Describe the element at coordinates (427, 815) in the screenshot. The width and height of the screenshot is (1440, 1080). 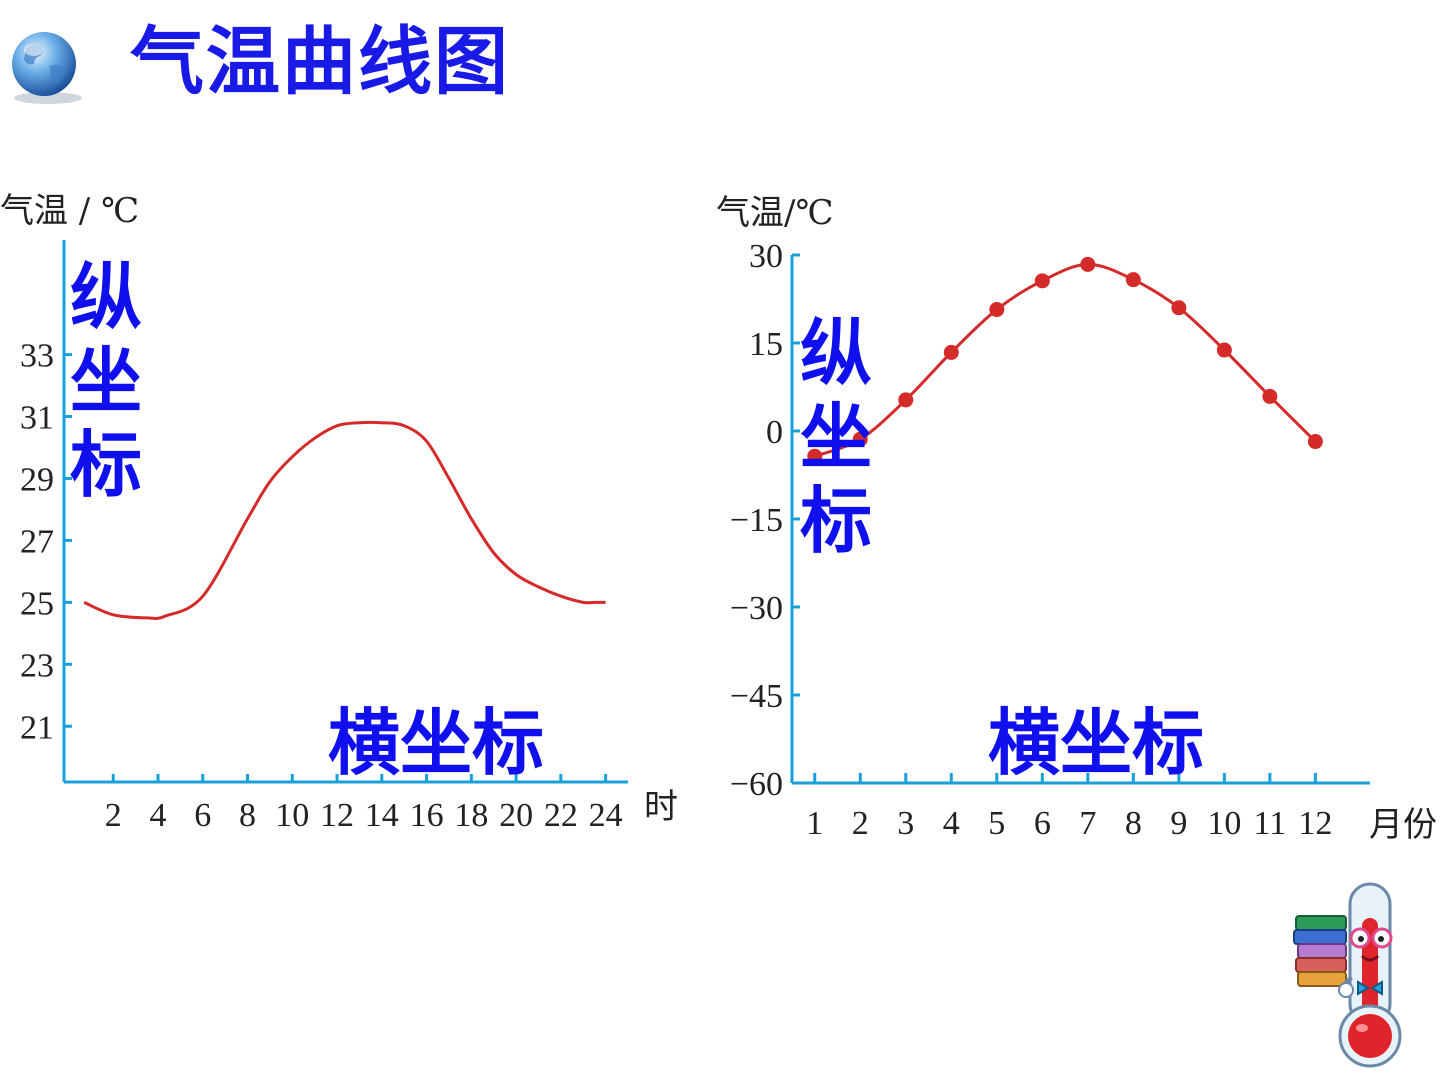
I see `x-tick-label: 16` at that location.